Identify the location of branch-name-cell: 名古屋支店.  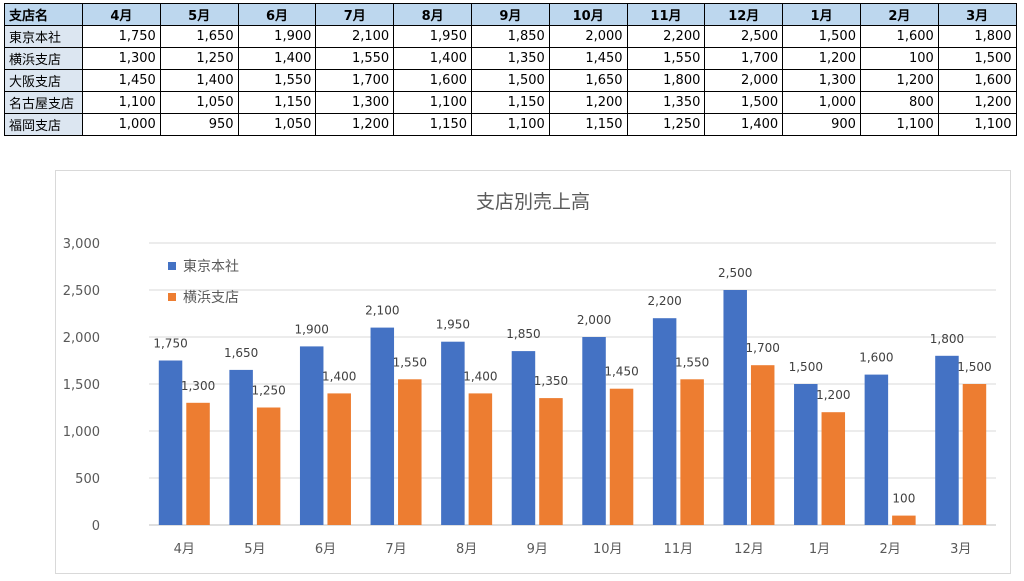
(43, 102).